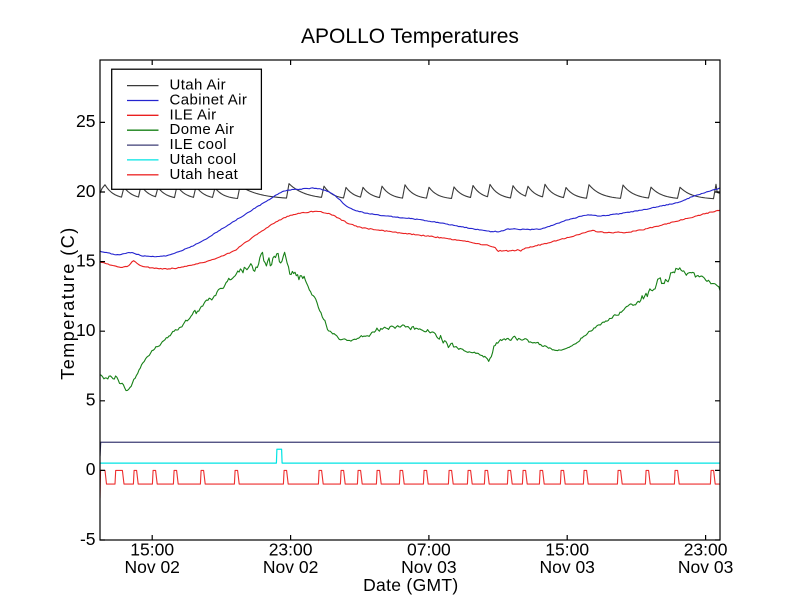  What do you see at coordinates (429, 550) in the screenshot?
I see `svg-text: 07:00` at bounding box center [429, 550].